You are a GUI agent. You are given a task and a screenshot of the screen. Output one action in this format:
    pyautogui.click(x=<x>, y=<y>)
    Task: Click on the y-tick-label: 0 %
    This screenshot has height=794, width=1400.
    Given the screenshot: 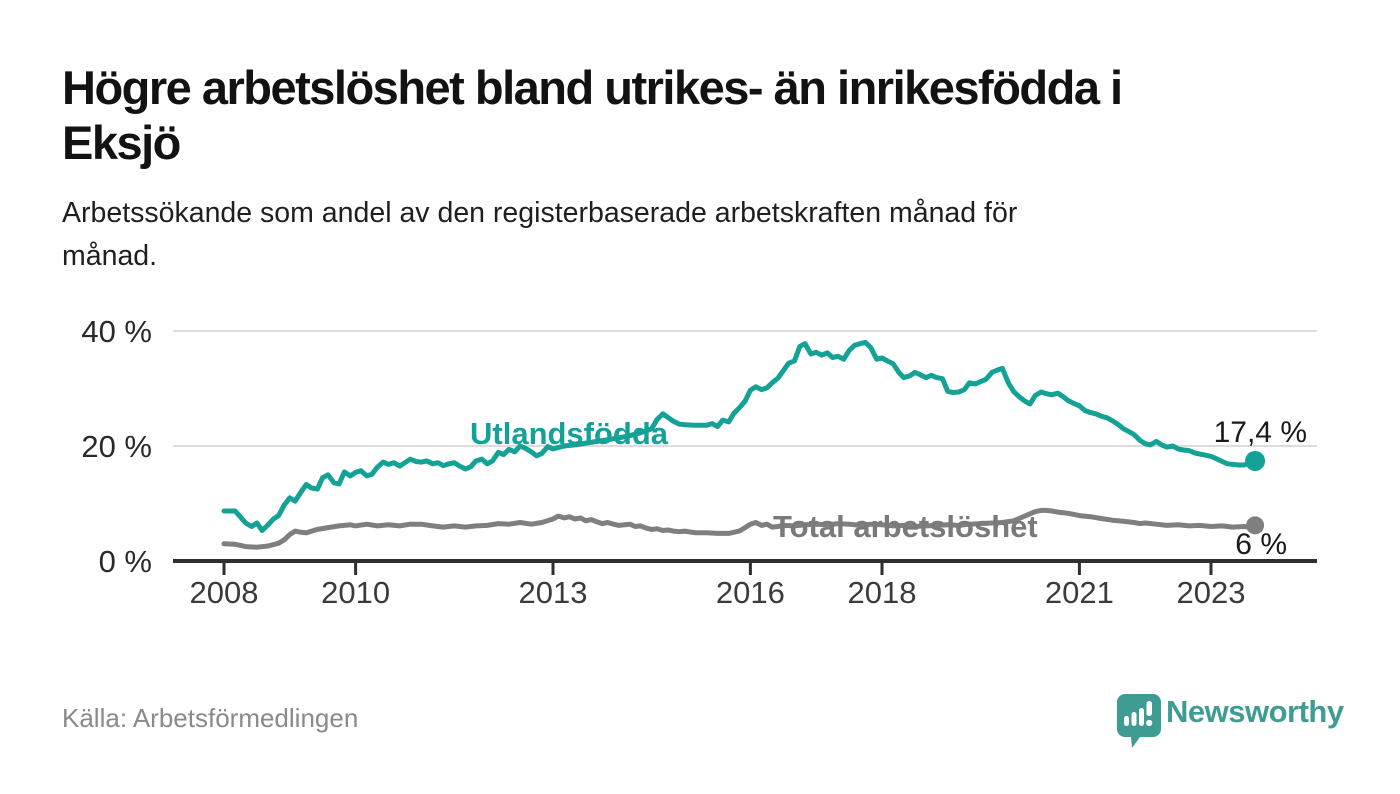 What is the action you would take?
    pyautogui.click(x=125, y=561)
    